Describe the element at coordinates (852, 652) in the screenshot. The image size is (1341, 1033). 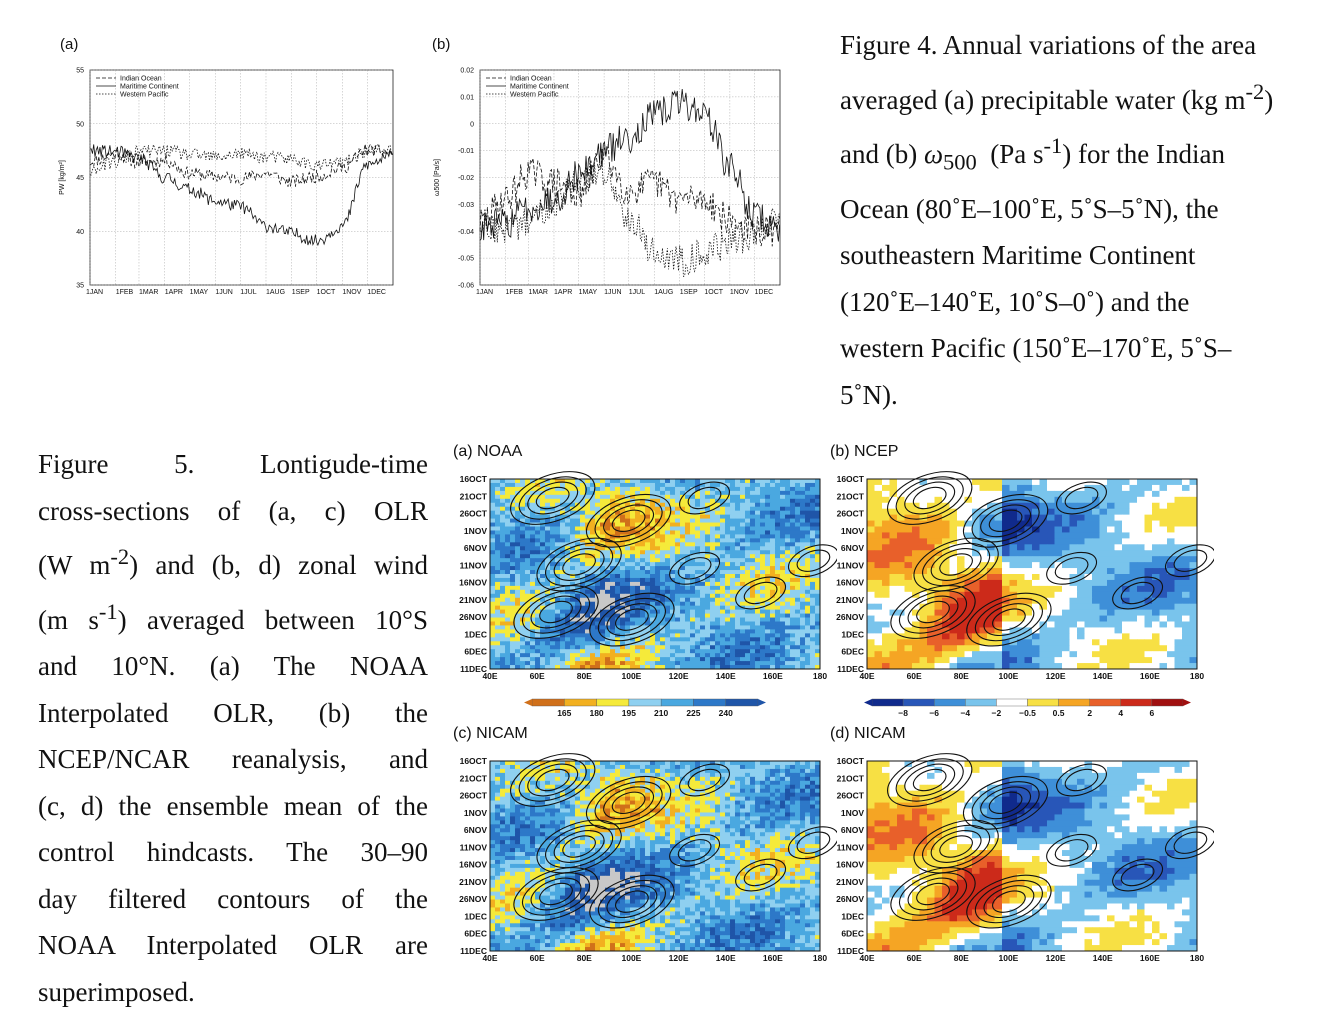
I see `y-tick-label: 6DEC` at that location.